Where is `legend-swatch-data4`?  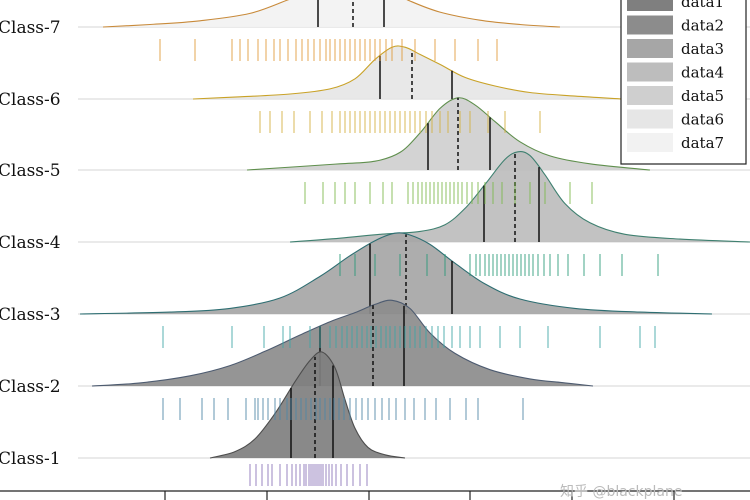
legend-swatch-data4 is located at coordinates (650, 72).